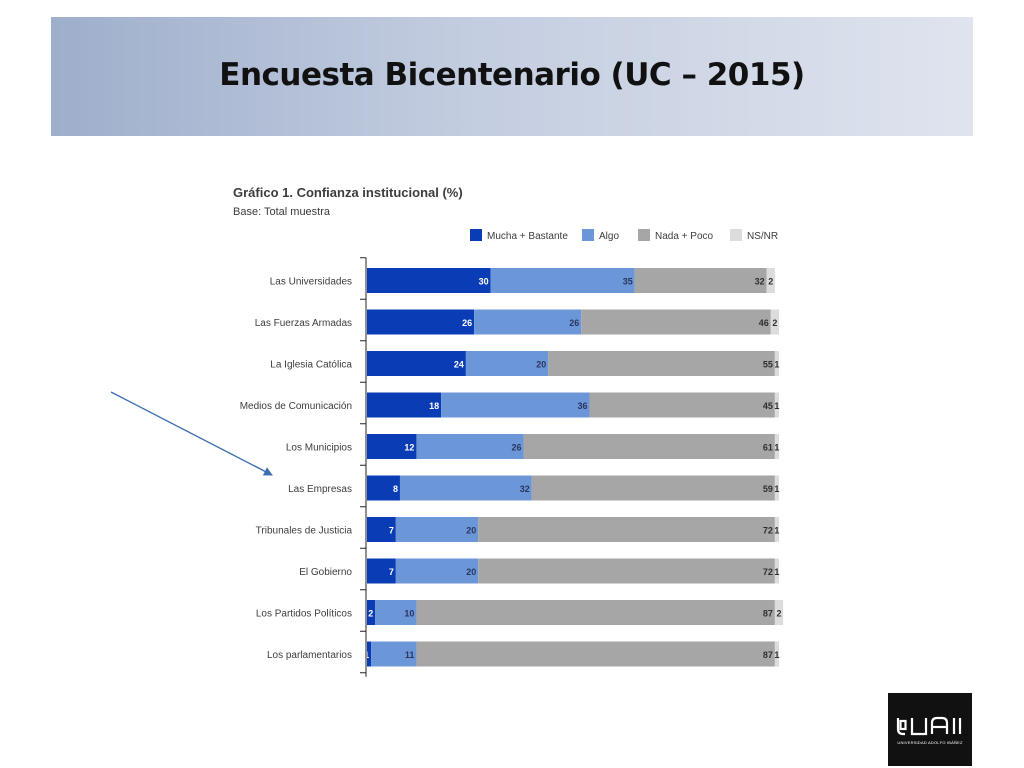  I want to click on data-label: 30, so click(484, 282).